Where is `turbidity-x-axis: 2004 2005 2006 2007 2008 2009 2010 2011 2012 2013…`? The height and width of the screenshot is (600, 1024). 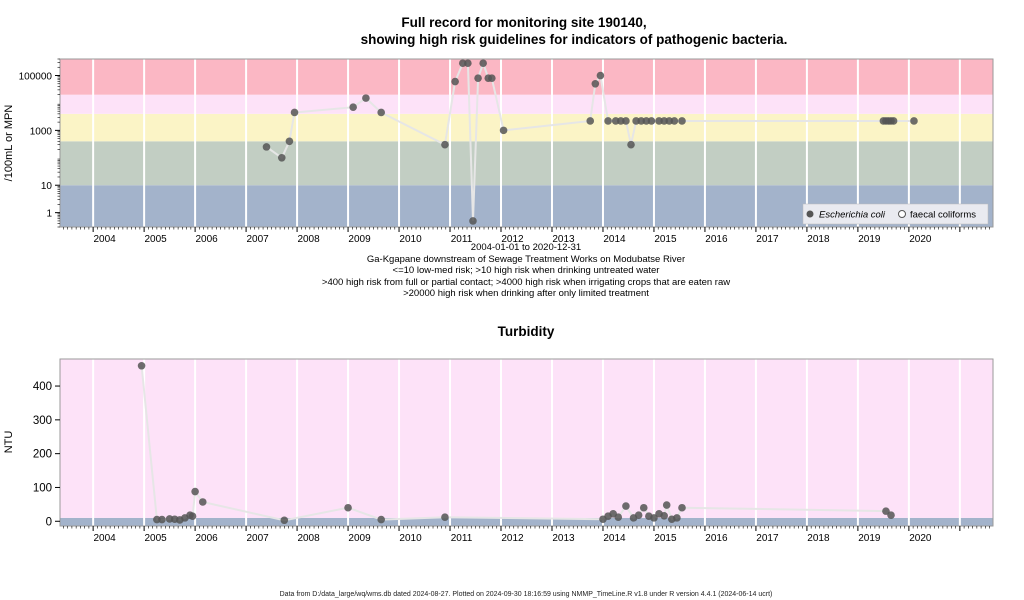 turbidity-x-axis: 2004 2005 2006 2007 2008 2009 2010 2011 2012 2013… is located at coordinates (526, 535).